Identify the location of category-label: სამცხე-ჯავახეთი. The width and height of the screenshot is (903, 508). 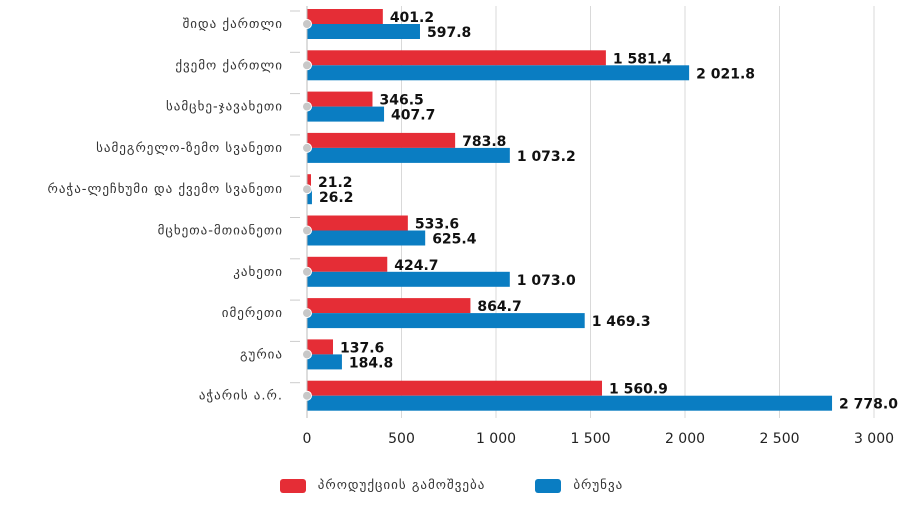
(224, 107).